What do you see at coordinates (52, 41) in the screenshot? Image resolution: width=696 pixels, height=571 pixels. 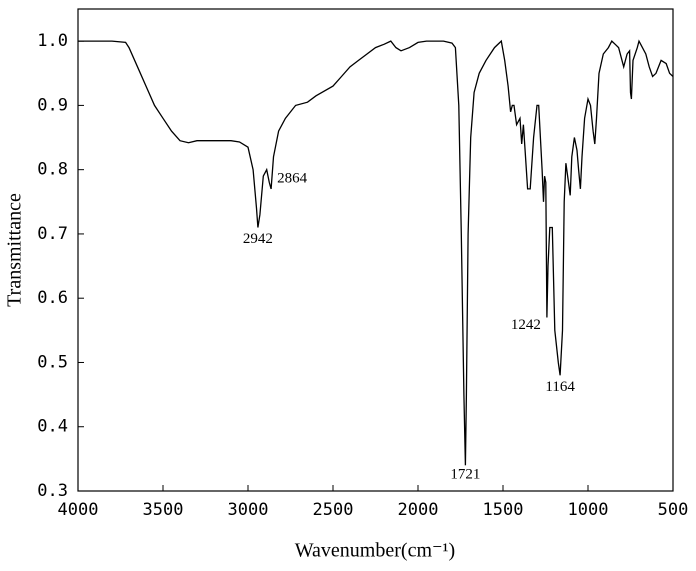 I see `y-tick-label: 1.0` at bounding box center [52, 41].